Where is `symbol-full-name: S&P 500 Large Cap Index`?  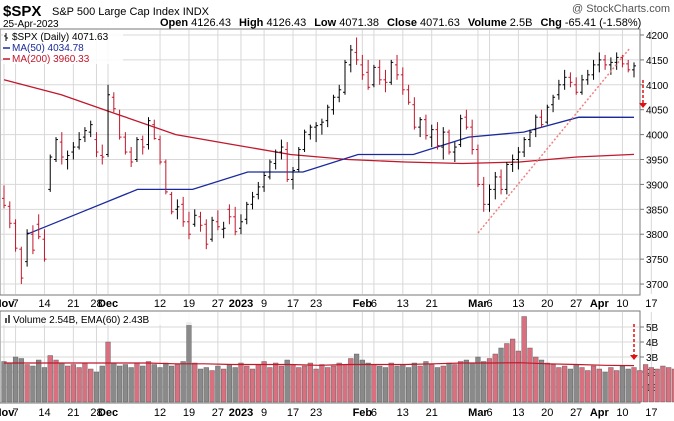 symbol-full-name: S&P 500 Large Cap Index is located at coordinates (116, 12).